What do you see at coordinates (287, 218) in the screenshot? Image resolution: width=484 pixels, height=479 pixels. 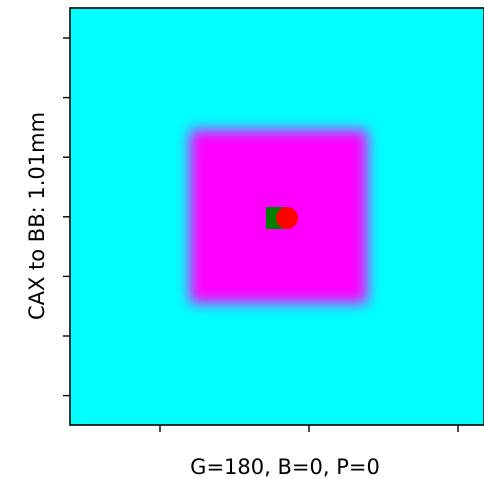 I see `bb-marker` at bounding box center [287, 218].